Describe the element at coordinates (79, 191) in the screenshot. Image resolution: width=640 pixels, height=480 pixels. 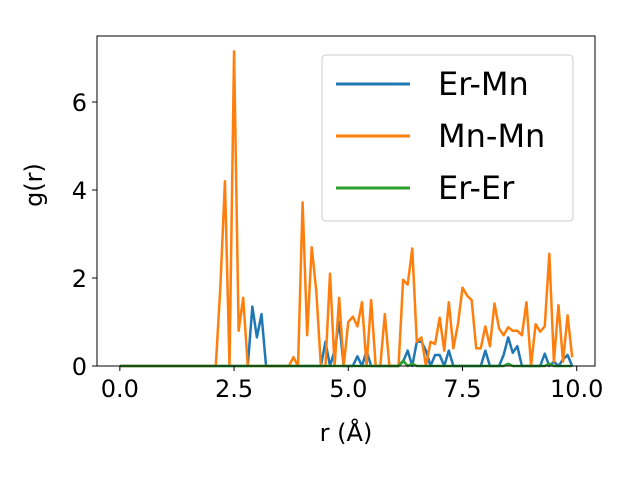
I see `y-tick-label: 4` at that location.